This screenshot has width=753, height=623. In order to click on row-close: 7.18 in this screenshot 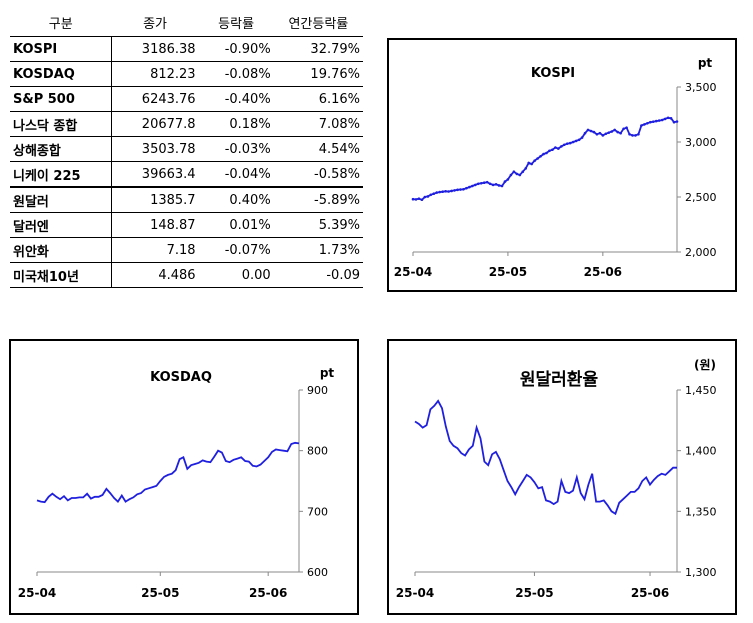, I will do `click(155, 250)`.